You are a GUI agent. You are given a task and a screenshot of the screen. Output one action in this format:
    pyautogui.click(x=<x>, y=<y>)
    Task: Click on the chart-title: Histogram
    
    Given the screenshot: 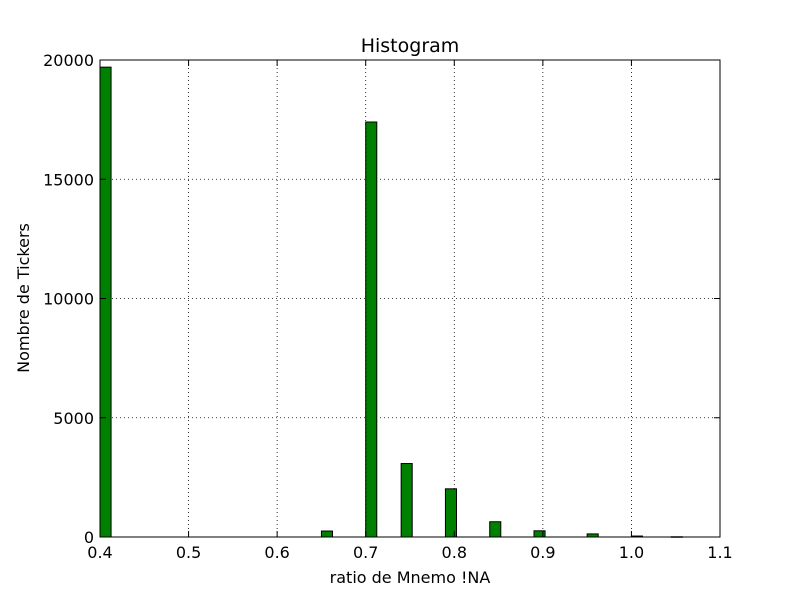 What is the action you would take?
    pyautogui.click(x=410, y=46)
    